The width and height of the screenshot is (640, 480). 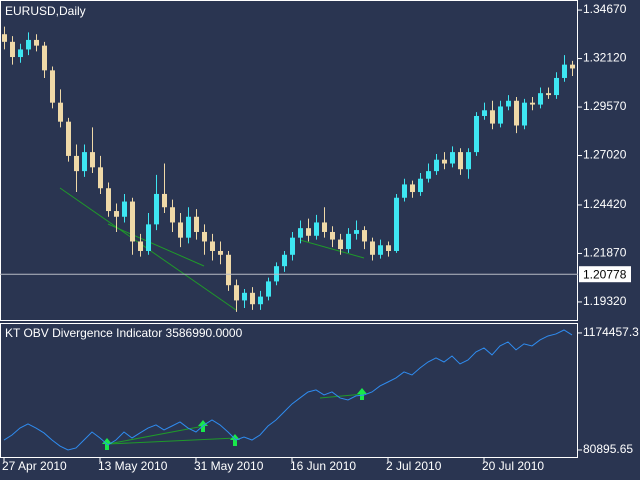 I want to click on buy-arrow, so click(x=362, y=394).